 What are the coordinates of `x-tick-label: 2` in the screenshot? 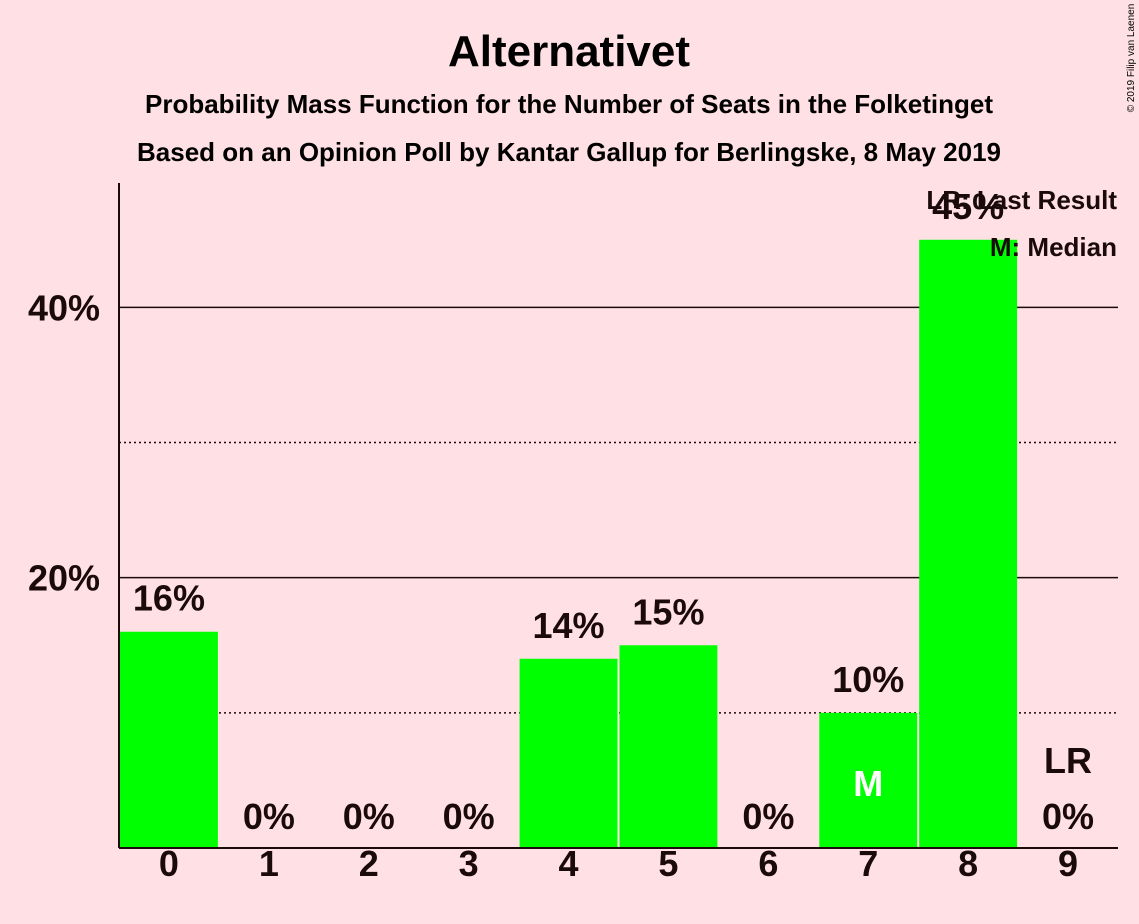 It's located at (369, 863).